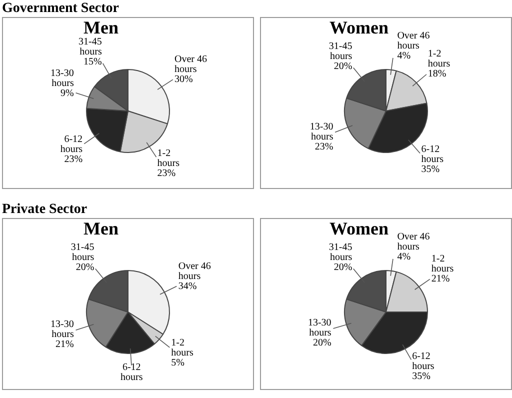 The image size is (512, 398). Describe the element at coordinates (67, 94) in the screenshot. I see `data-label: 9%` at that location.